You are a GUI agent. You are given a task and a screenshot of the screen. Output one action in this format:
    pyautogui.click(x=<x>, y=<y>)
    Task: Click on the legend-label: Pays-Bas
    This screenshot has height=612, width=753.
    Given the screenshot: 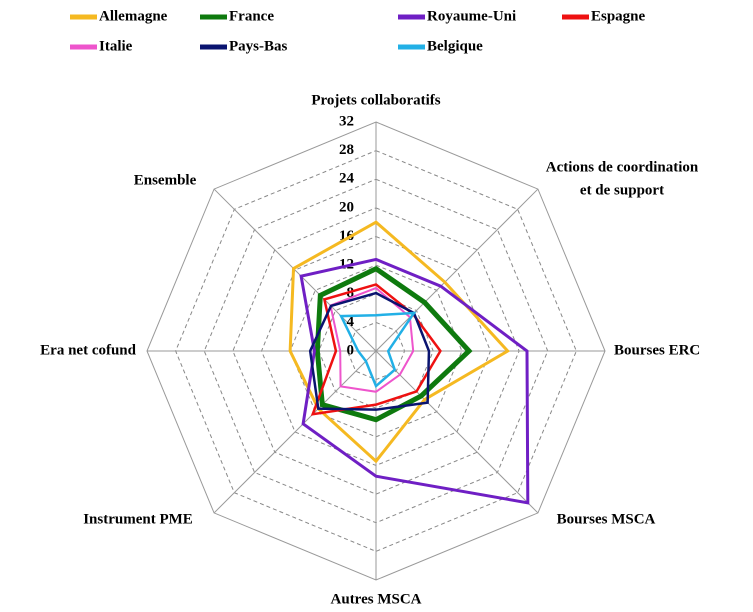 What is the action you would take?
    pyautogui.click(x=258, y=46)
    